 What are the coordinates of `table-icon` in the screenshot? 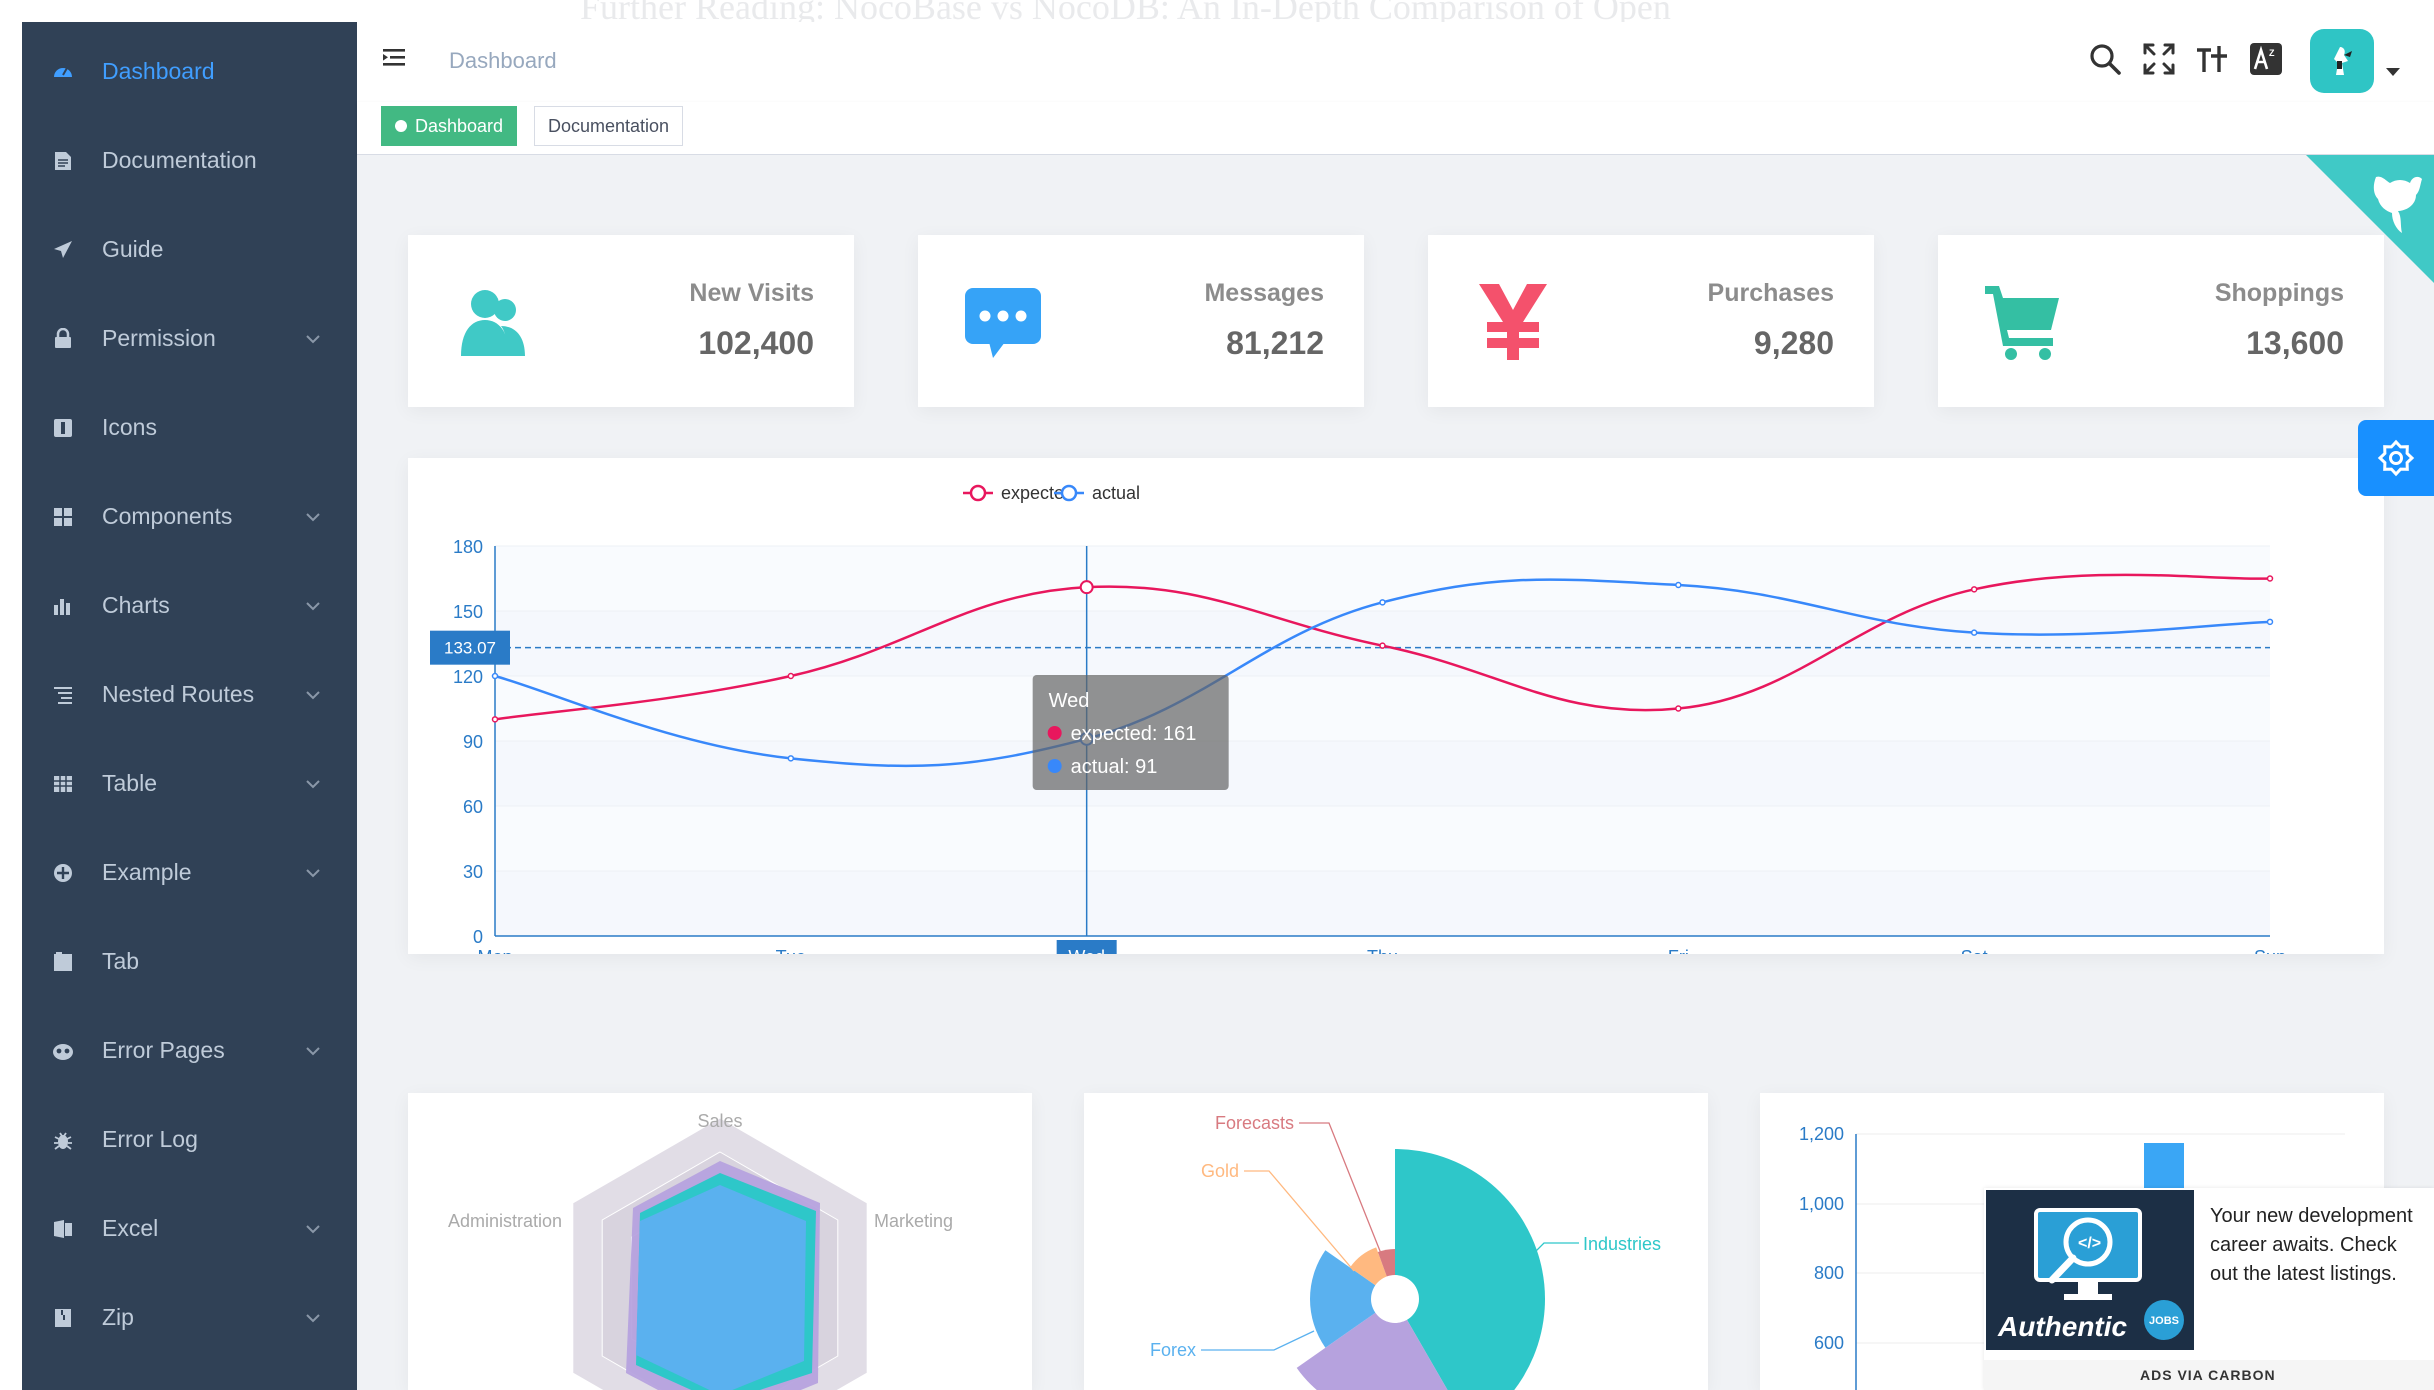 It's located at (63, 783).